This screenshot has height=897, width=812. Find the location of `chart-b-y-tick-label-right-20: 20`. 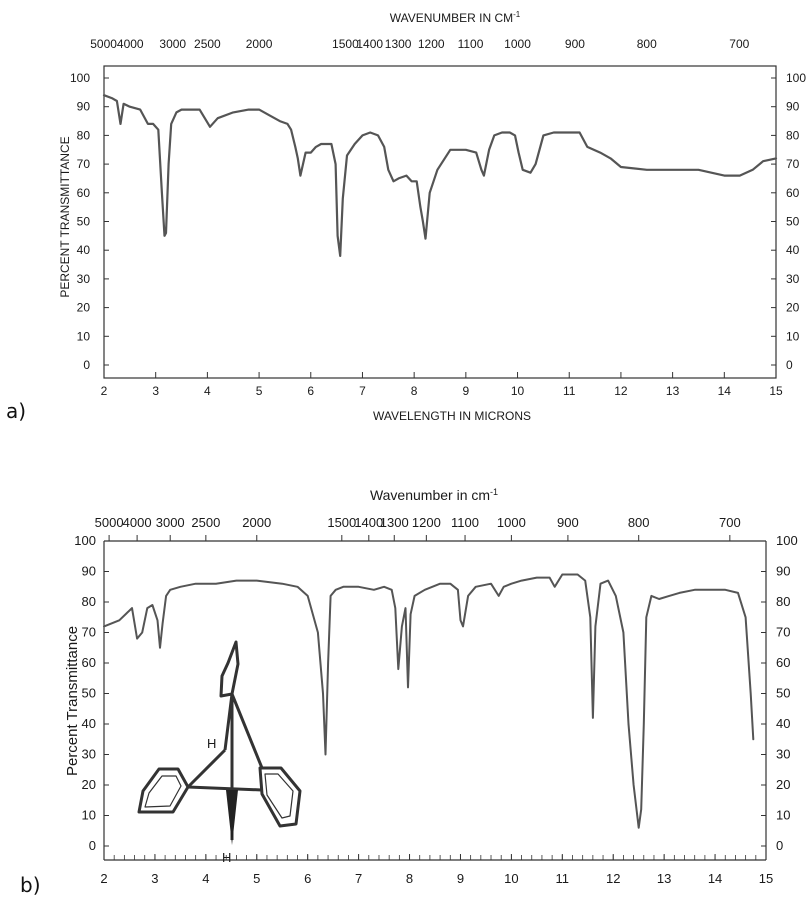

chart-b-y-tick-label-right-20: 20 is located at coordinates (783, 784).